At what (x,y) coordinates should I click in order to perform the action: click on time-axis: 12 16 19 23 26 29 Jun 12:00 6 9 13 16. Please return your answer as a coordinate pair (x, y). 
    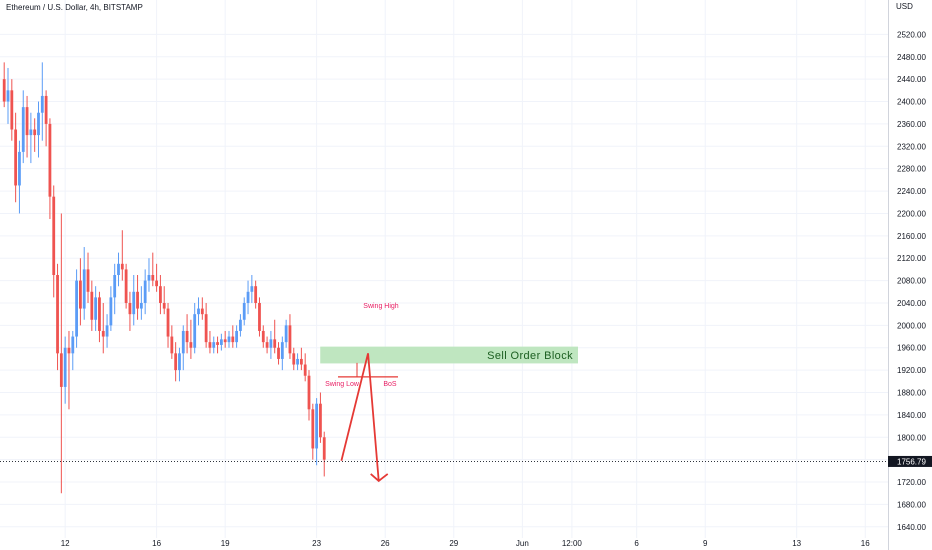
    Looking at the image, I should click on (466, 543).